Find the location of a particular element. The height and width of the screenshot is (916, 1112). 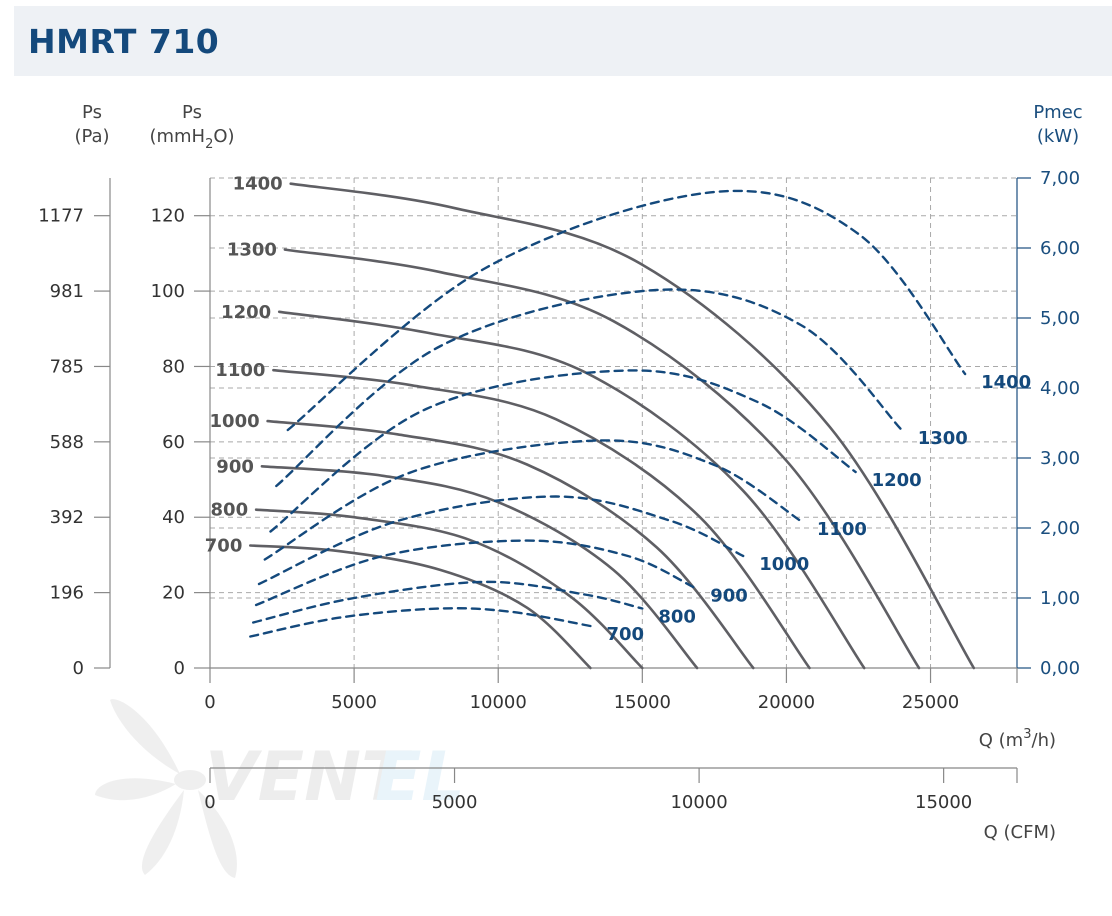

mm-tick-label: 20 is located at coordinates (173, 593).